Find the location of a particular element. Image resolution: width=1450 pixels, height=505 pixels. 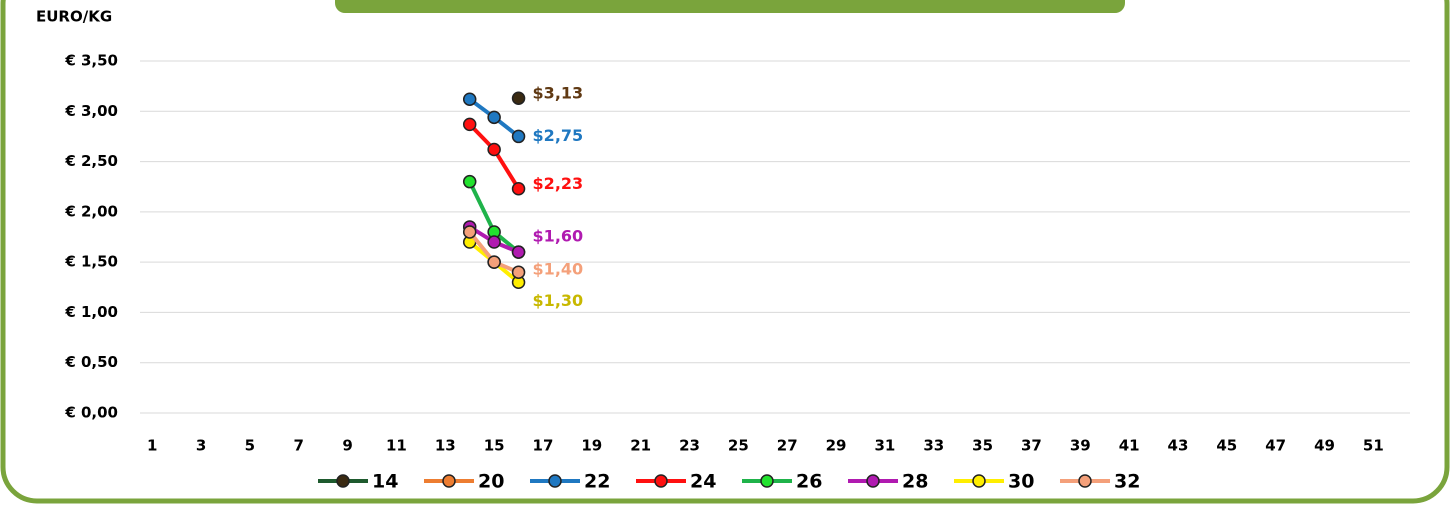

y-tick-label: € 0,50 is located at coordinates (91, 362).